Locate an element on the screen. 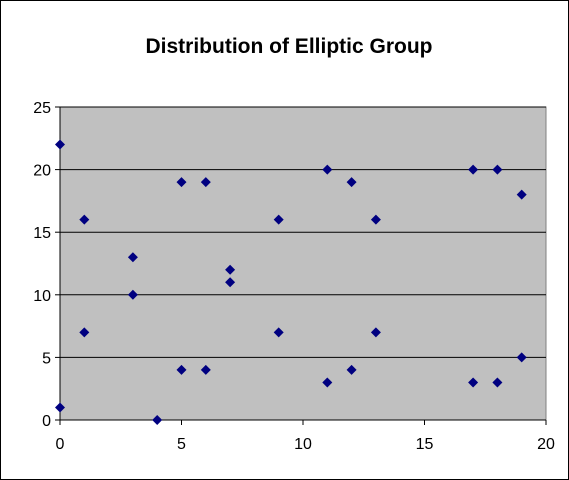  y-tick-label: 20 is located at coordinates (42, 171).